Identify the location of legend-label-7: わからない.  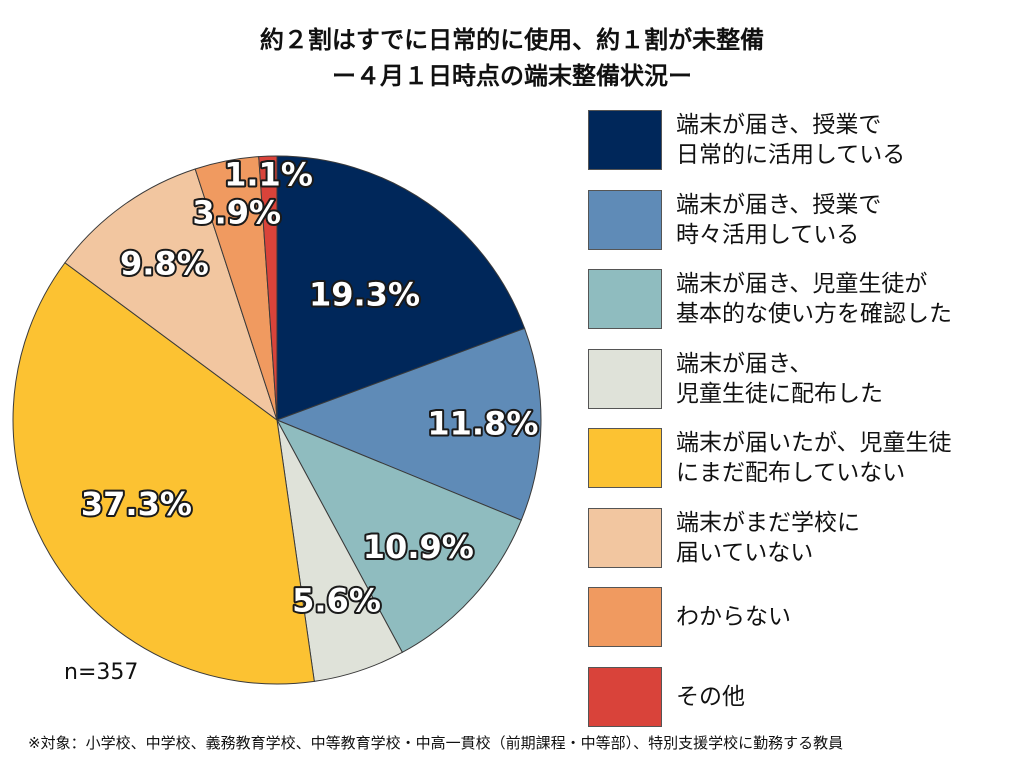
(849, 617).